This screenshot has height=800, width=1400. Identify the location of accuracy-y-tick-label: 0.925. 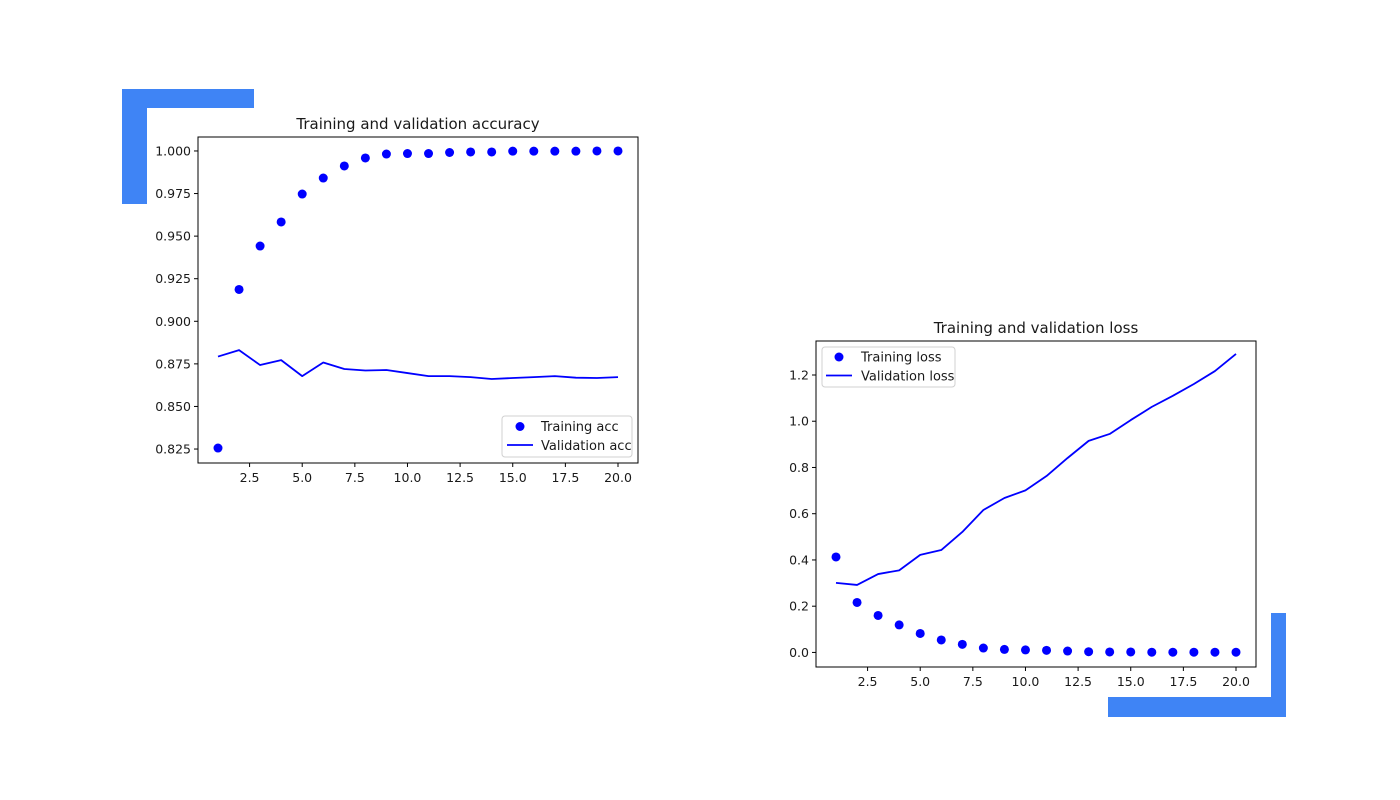
(173, 278).